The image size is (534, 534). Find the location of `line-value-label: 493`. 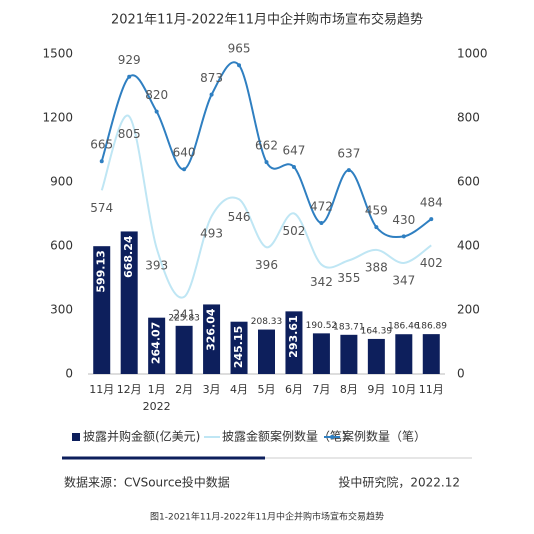

line-value-label: 493 is located at coordinates (211, 234).